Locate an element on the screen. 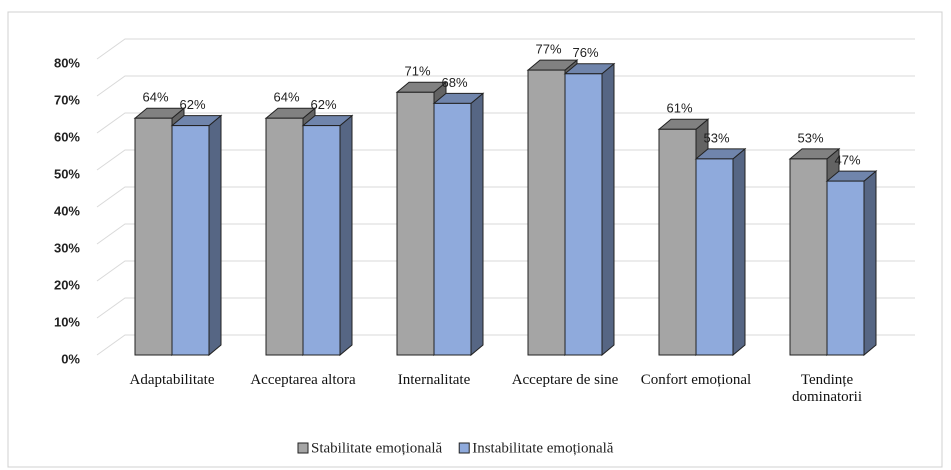 The width and height of the screenshot is (951, 470). x-tick-label: Internalitate is located at coordinates (434, 380).